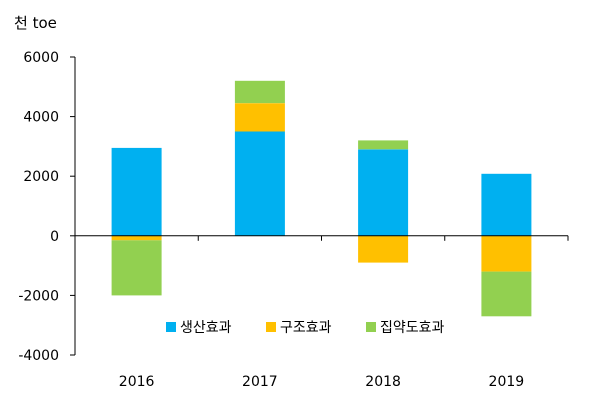  Describe the element at coordinates (383, 145) in the screenshot. I see `bar-2018-집약도효과` at that location.